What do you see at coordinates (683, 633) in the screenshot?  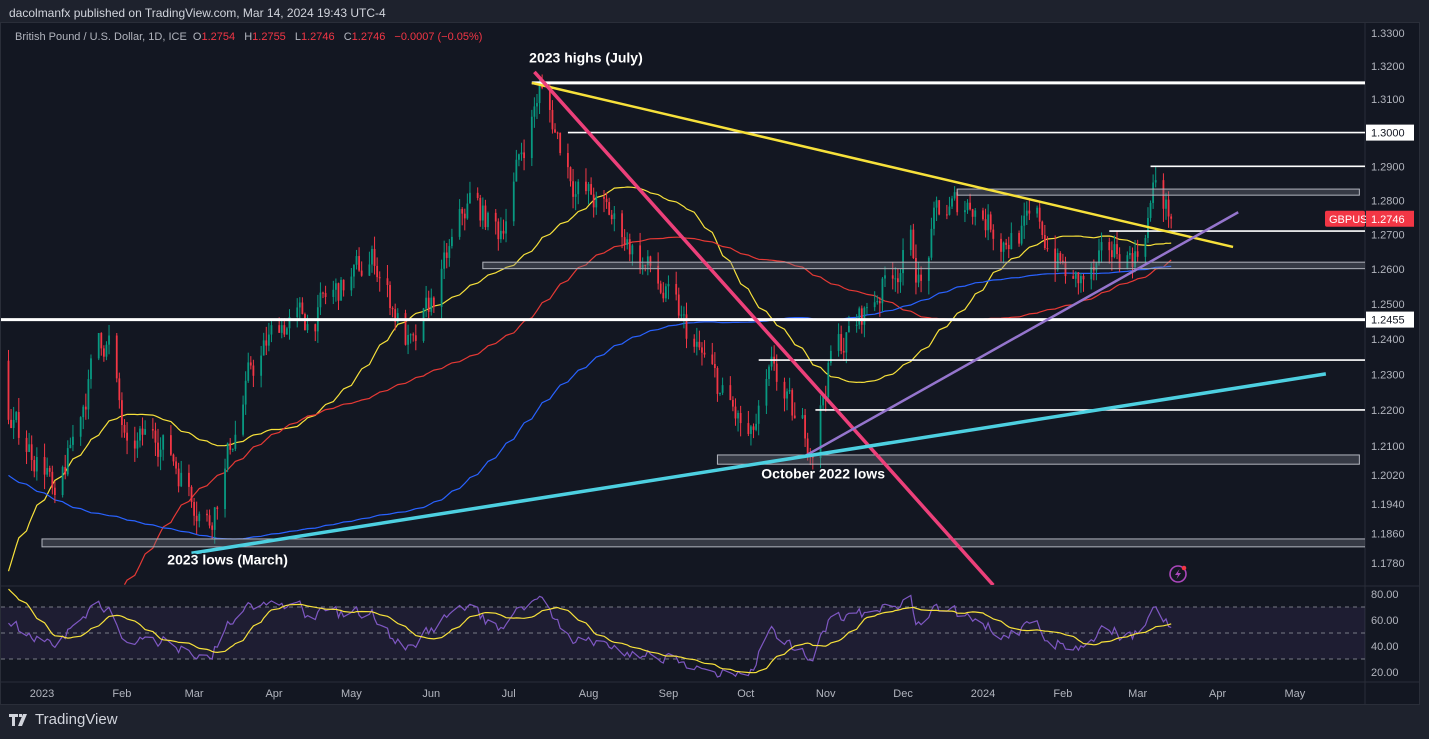 I see `rsi-plot` at bounding box center [683, 633].